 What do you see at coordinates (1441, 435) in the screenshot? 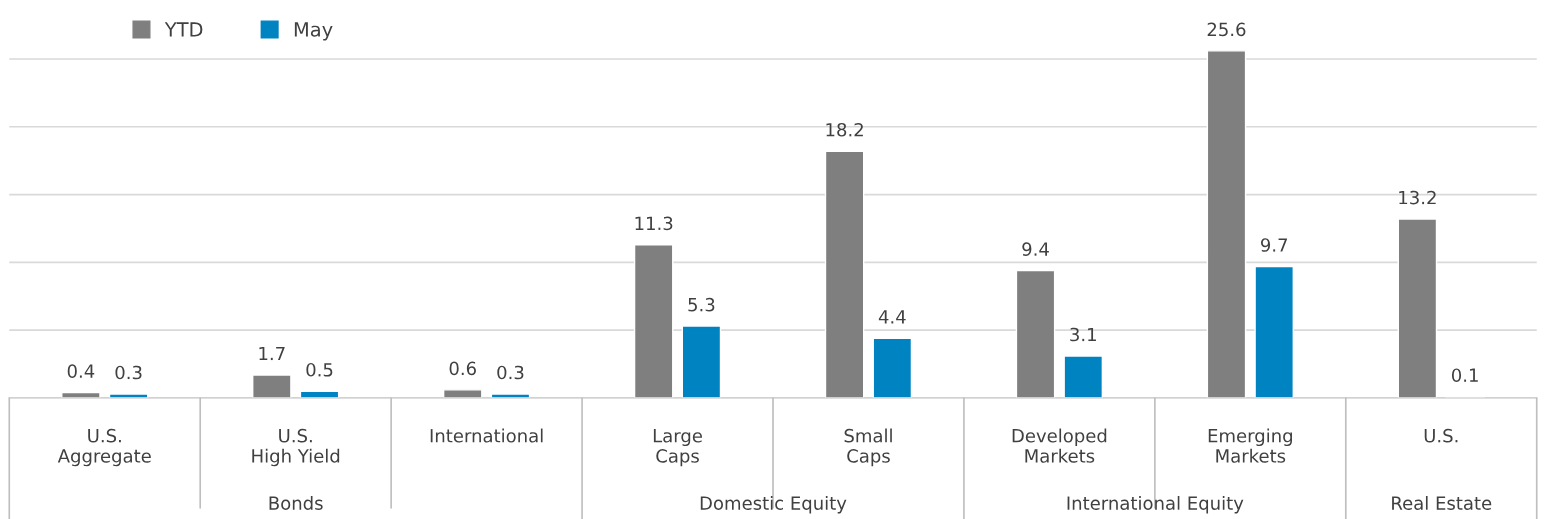
I see `x-tick-label: U.S.` at bounding box center [1441, 435].